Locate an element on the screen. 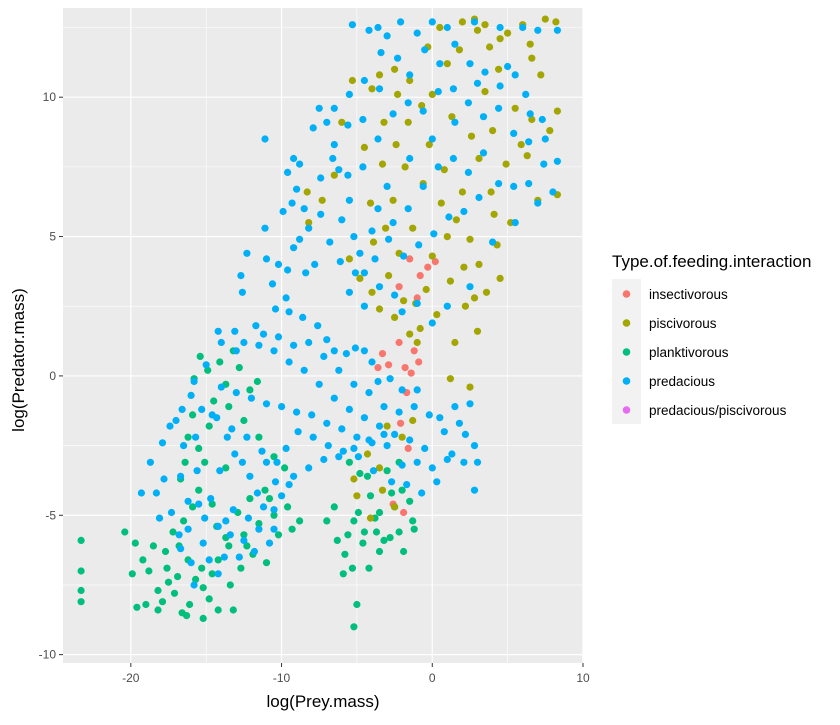 This screenshot has height=725, width=840. x-axis-ticks: -20 -10 0 10 is located at coordinates (356, 674).